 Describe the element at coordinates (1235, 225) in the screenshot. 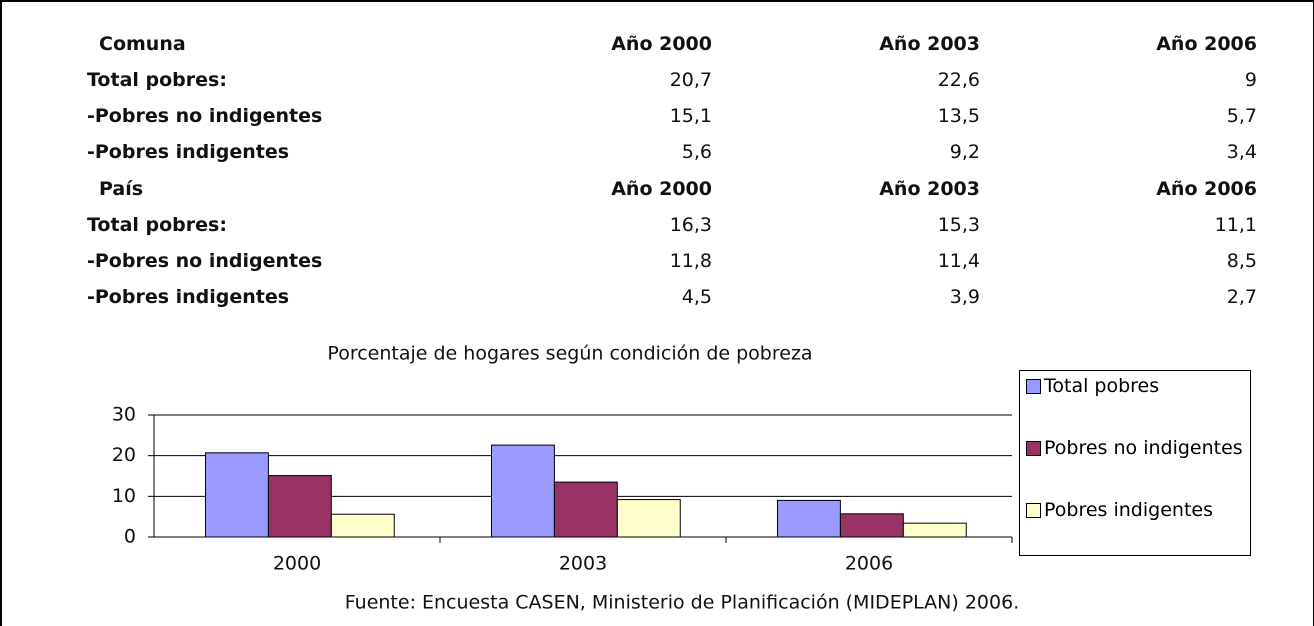

I see `table-cell: 11,1` at that location.